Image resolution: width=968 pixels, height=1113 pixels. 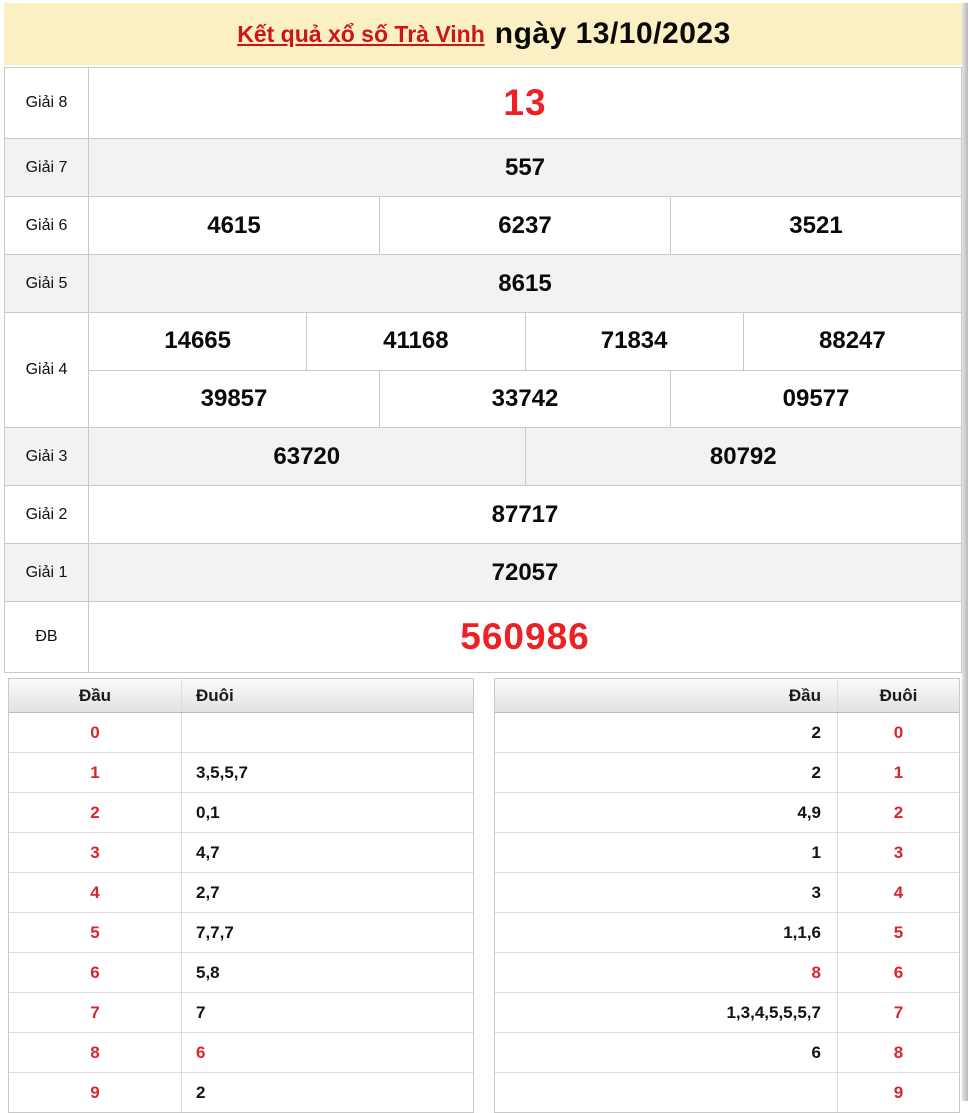 I want to click on prize-number: 4615, so click(x=234, y=225).